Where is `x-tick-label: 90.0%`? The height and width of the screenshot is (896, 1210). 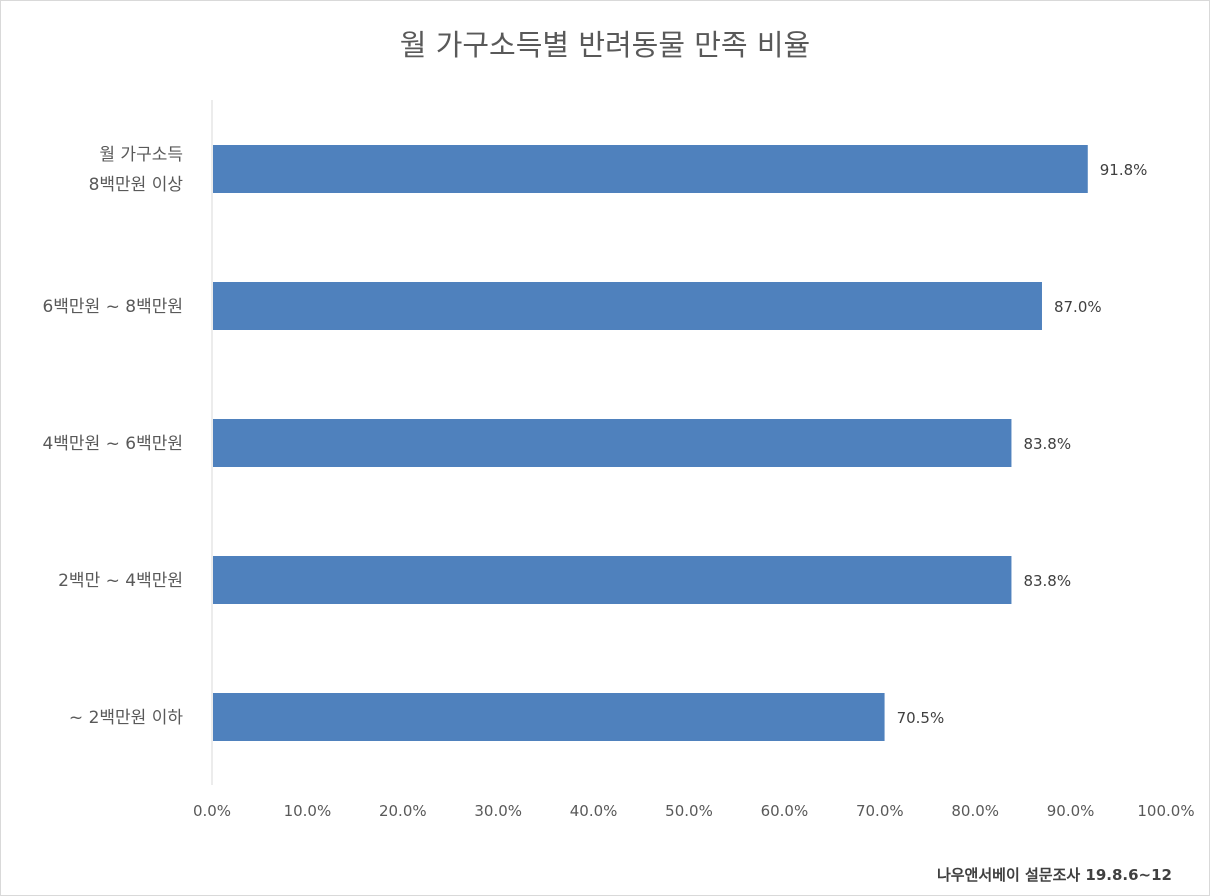
x-tick-label: 90.0% is located at coordinates (1071, 811).